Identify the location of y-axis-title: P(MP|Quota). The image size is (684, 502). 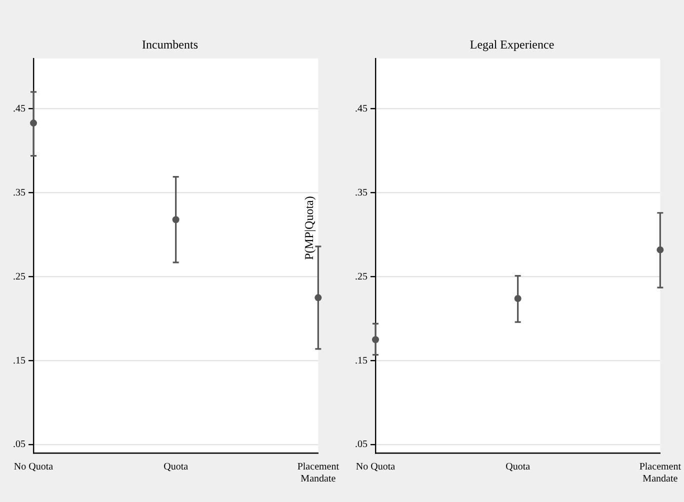
(309, 228).